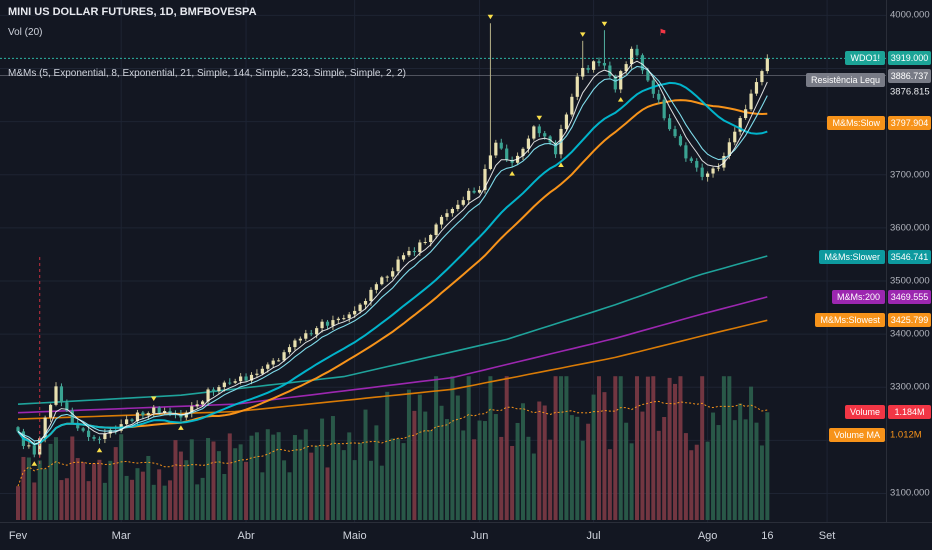  I want to click on price-axis-value-badge: 3919.000, so click(909, 58).